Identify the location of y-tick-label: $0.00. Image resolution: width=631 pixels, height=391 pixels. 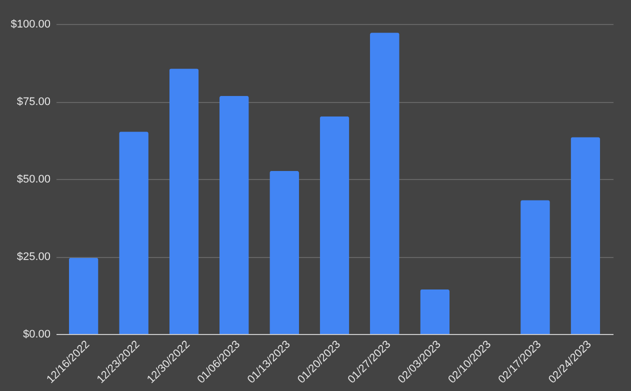
(36, 334).